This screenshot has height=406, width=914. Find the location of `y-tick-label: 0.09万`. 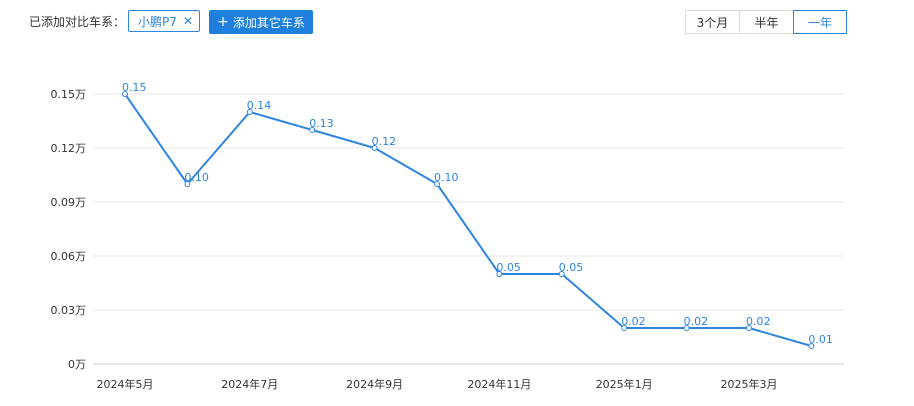

y-tick-label: 0.09万 is located at coordinates (69, 202).